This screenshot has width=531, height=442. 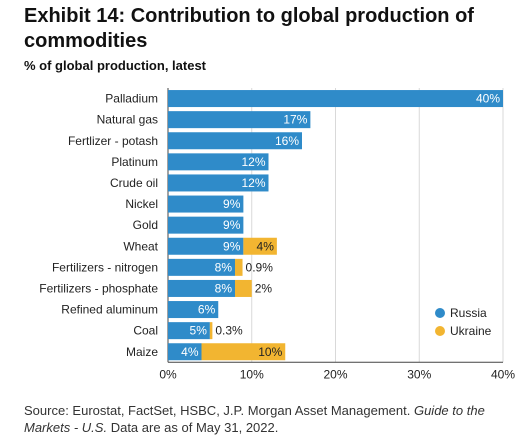 What do you see at coordinates (419, 374) in the screenshot?
I see `x-tick-label: 30%` at bounding box center [419, 374].